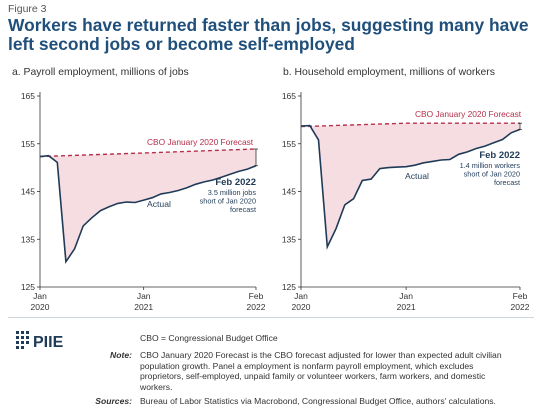 This screenshot has height=411, width=540. What do you see at coordinates (232, 192) in the screenshot?
I see `annotation-text-line: 3.5 million jobs` at bounding box center [232, 192].